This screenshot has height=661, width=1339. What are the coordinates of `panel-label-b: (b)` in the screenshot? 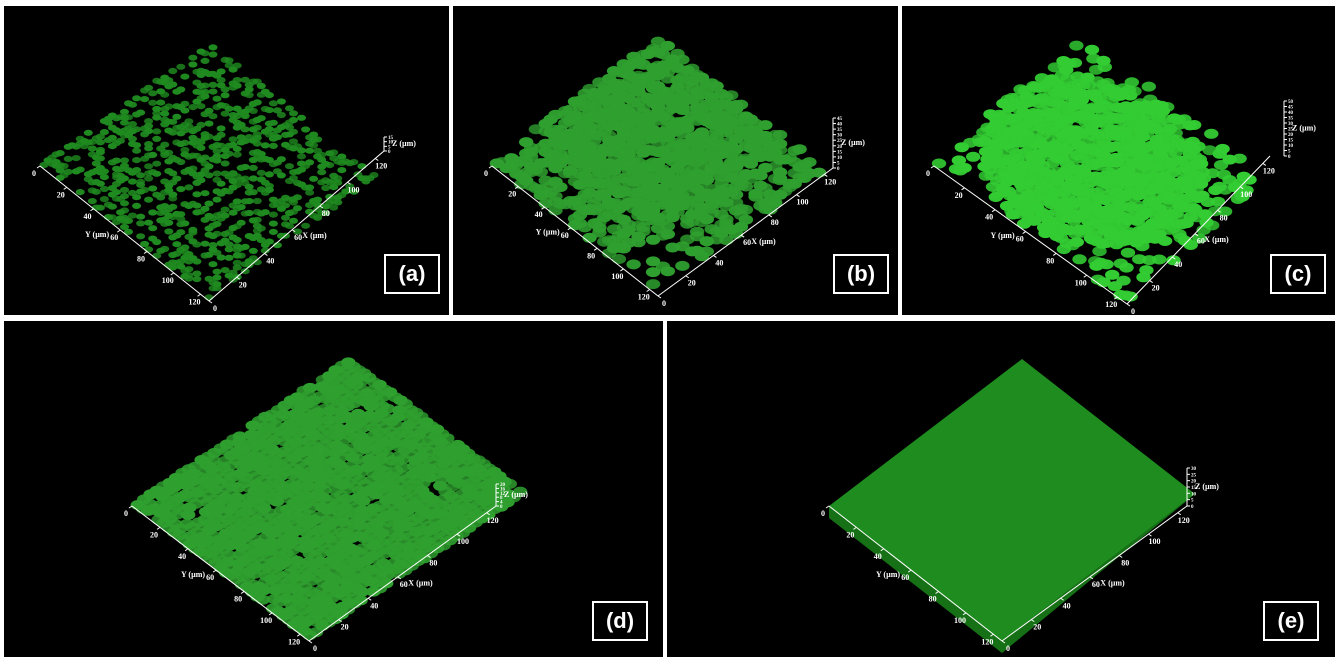 It's located at (861, 274).